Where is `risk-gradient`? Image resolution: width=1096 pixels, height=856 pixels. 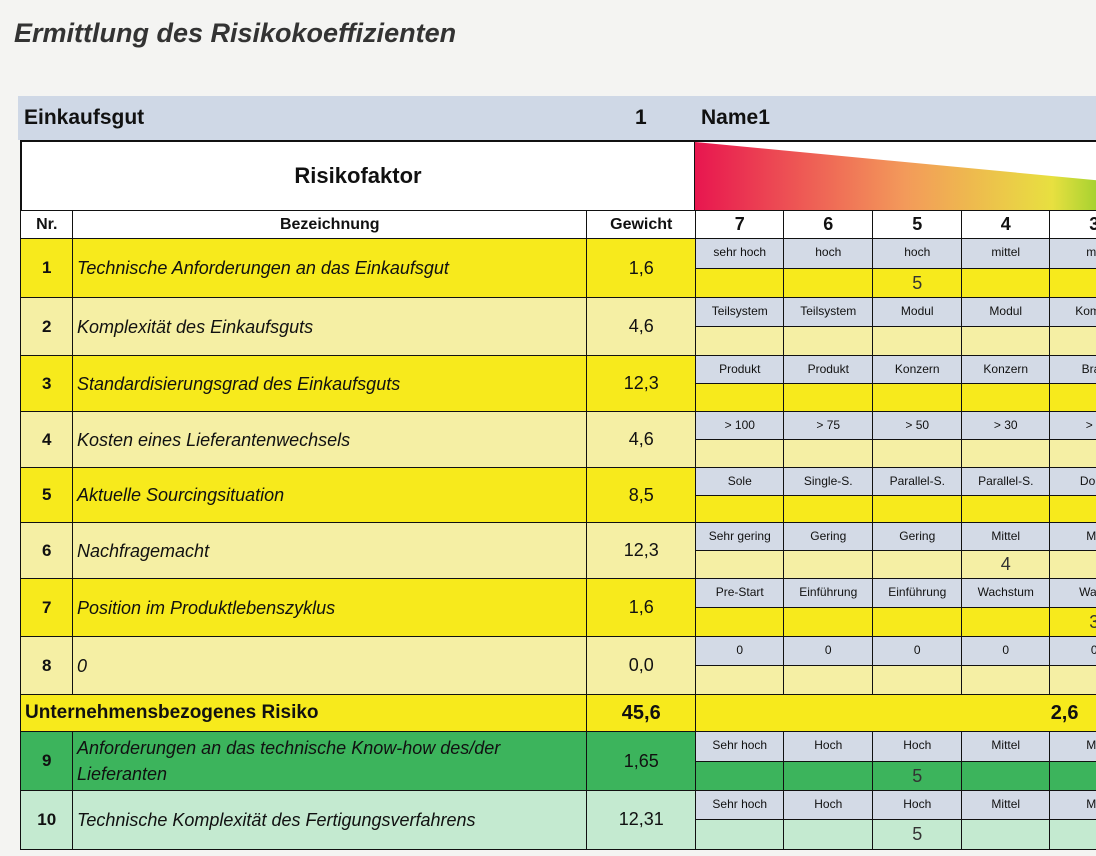
risk-gradient is located at coordinates (895, 176).